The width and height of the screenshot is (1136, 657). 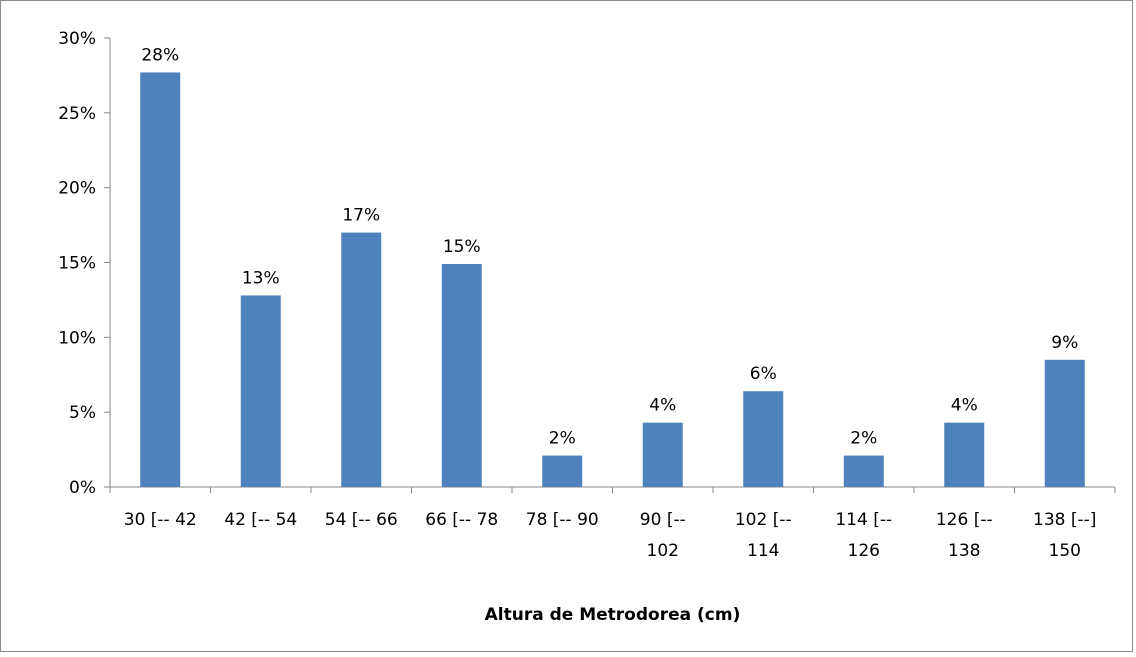 I want to click on y-tick-label: 25%, so click(x=77, y=114).